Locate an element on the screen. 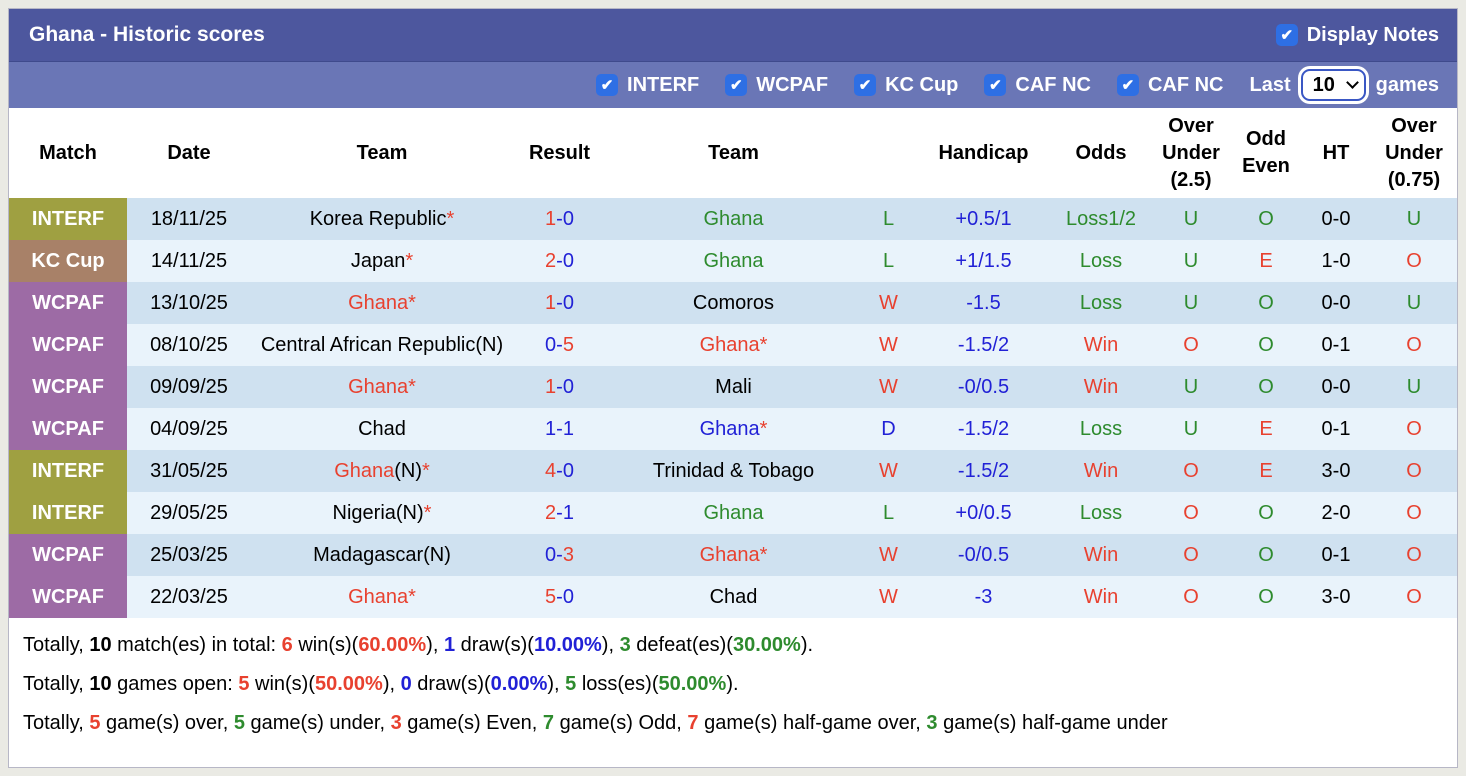 The width and height of the screenshot is (1466, 776). text-segment: 14/11/25 is located at coordinates (189, 260).